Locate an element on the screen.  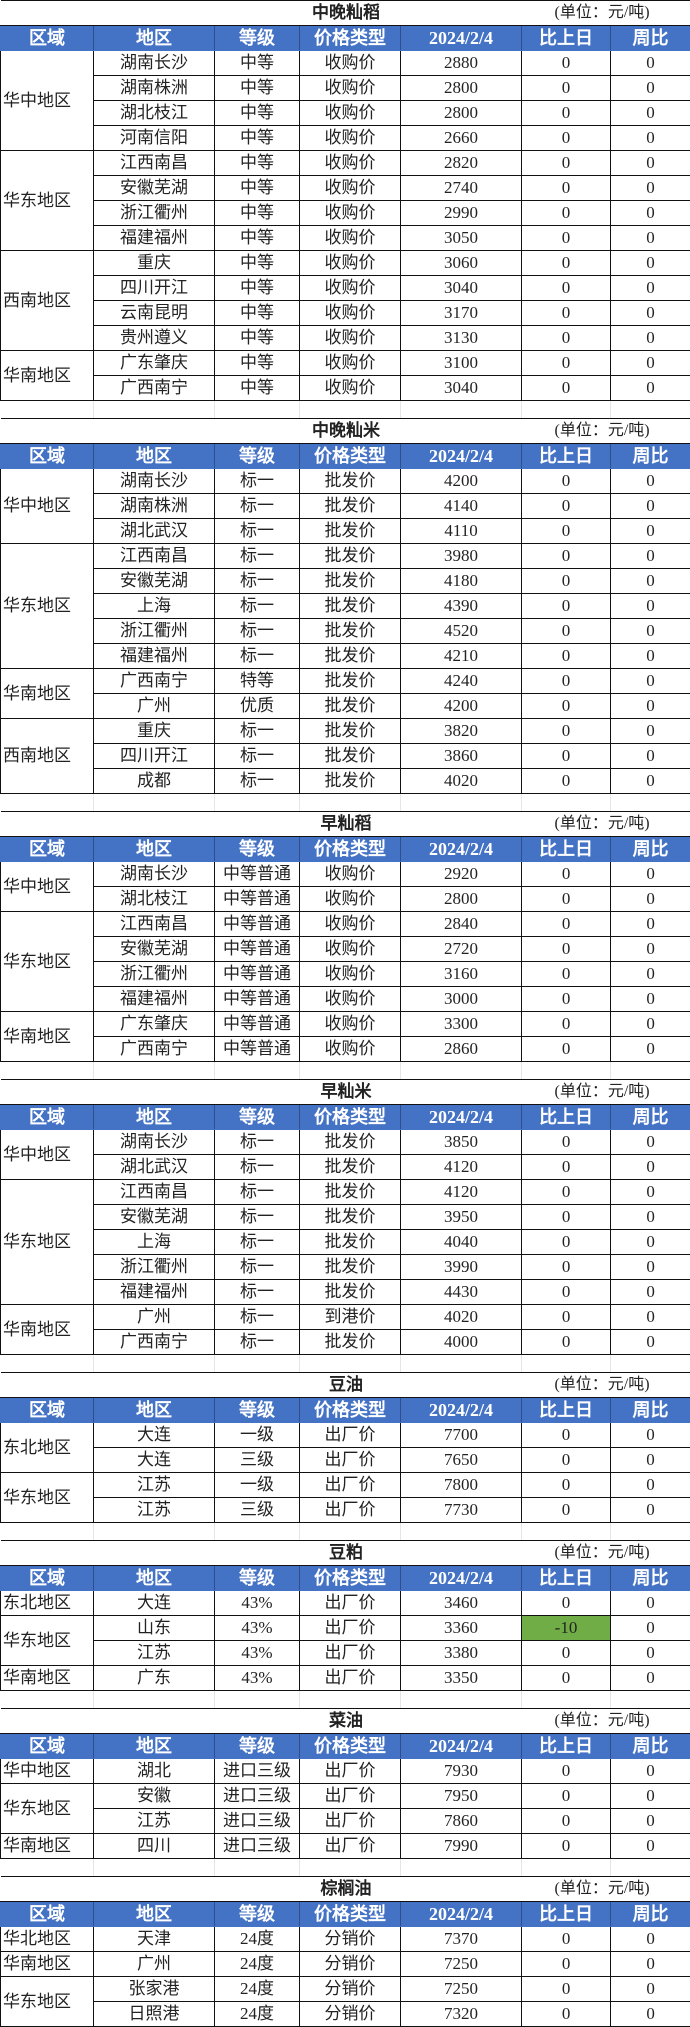
table-row: 成都 标一 批发价 4020 0 0 is located at coordinates (345, 781).